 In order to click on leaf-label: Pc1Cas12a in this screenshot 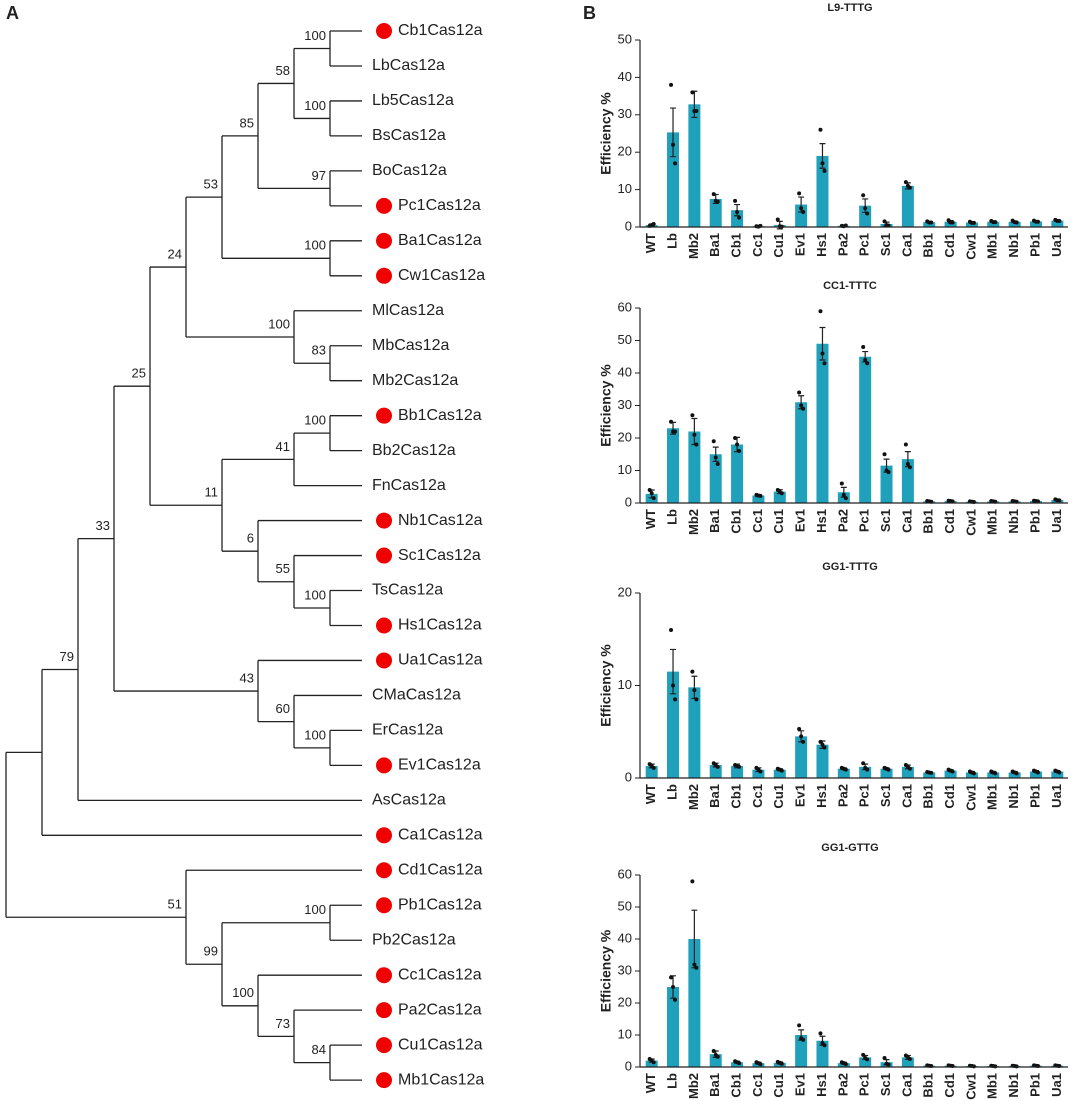, I will do `click(439, 205)`.